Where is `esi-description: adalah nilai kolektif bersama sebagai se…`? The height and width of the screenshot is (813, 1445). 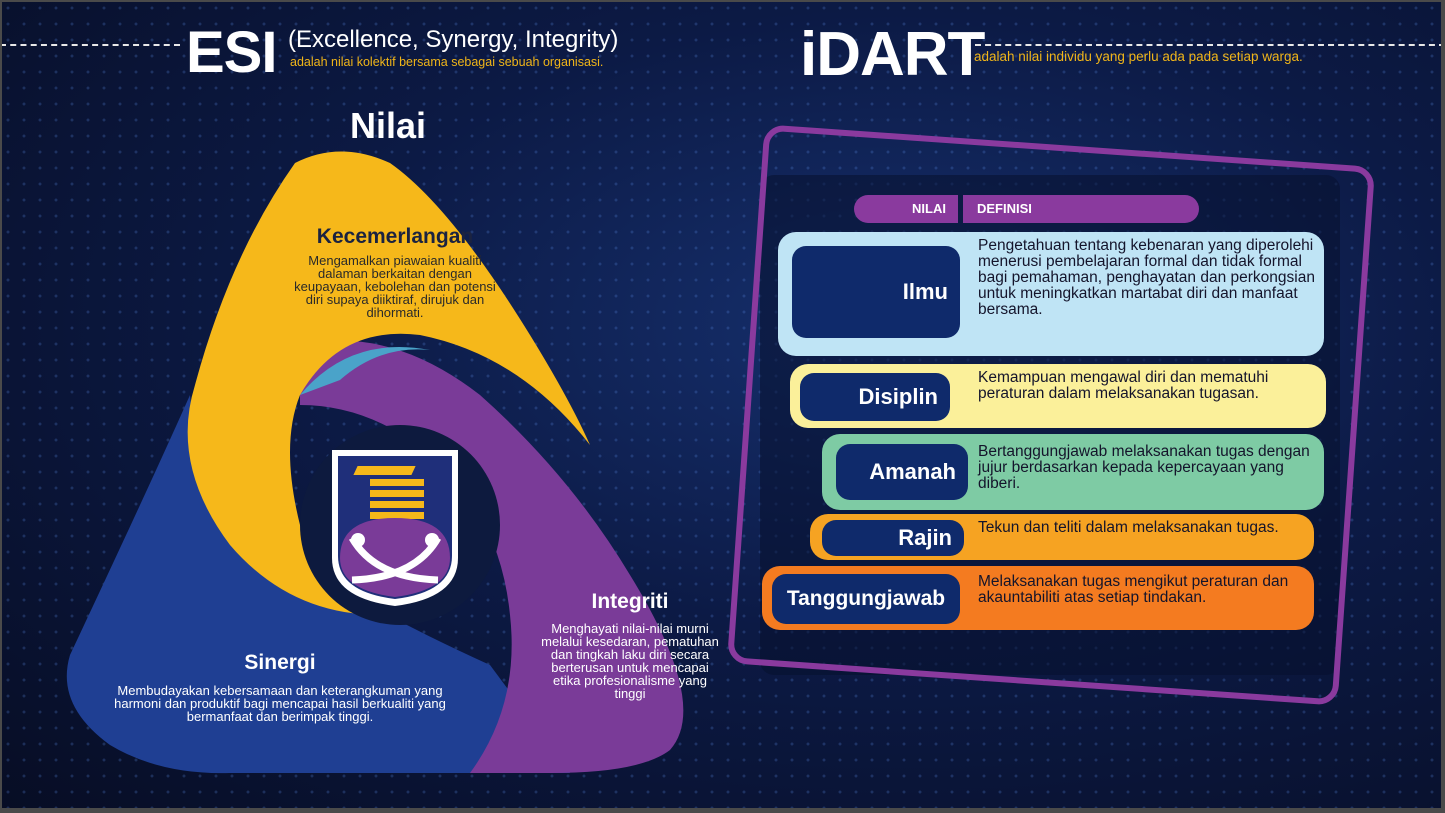 esi-description: adalah nilai kolektif bersama sebagai se… is located at coordinates (447, 62).